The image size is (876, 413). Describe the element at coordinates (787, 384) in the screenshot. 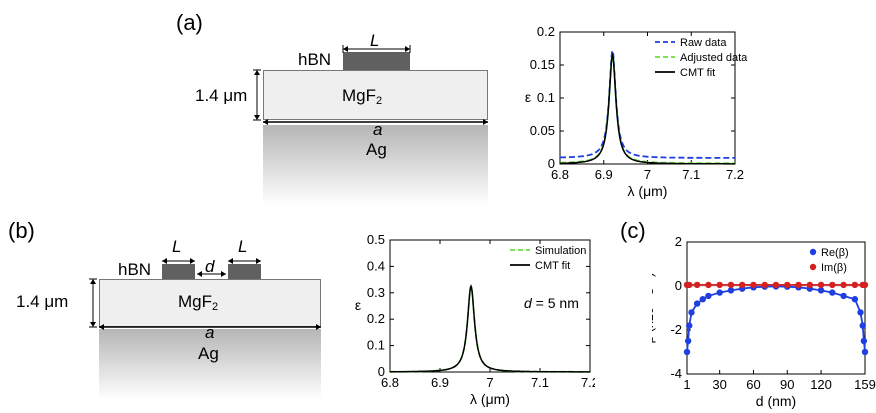

I see `x-tick-label: 90` at that location.